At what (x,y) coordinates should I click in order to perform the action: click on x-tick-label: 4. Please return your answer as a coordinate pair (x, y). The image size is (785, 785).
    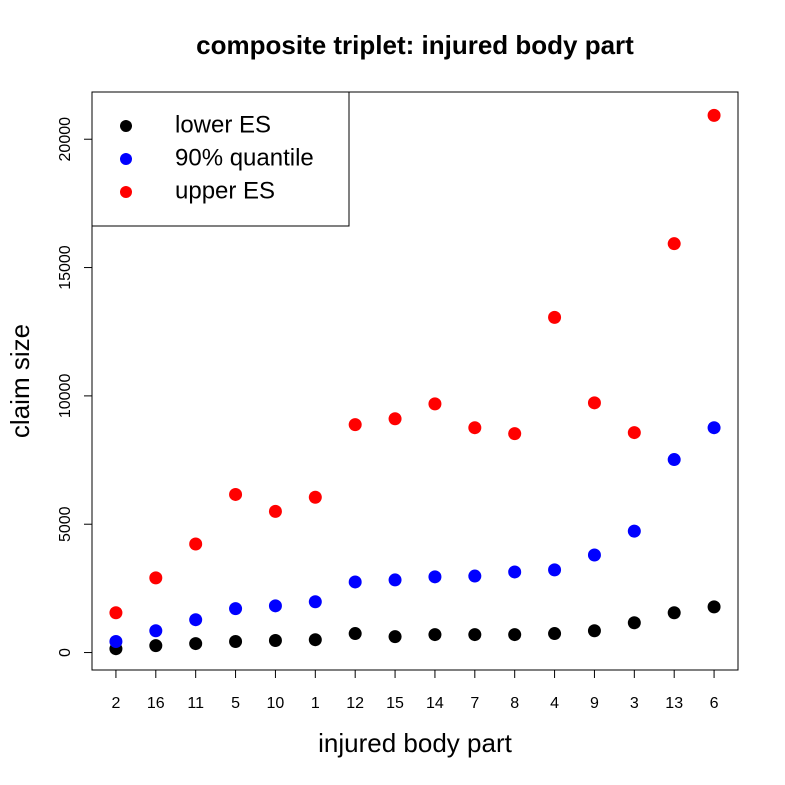
    Looking at the image, I should click on (554, 703).